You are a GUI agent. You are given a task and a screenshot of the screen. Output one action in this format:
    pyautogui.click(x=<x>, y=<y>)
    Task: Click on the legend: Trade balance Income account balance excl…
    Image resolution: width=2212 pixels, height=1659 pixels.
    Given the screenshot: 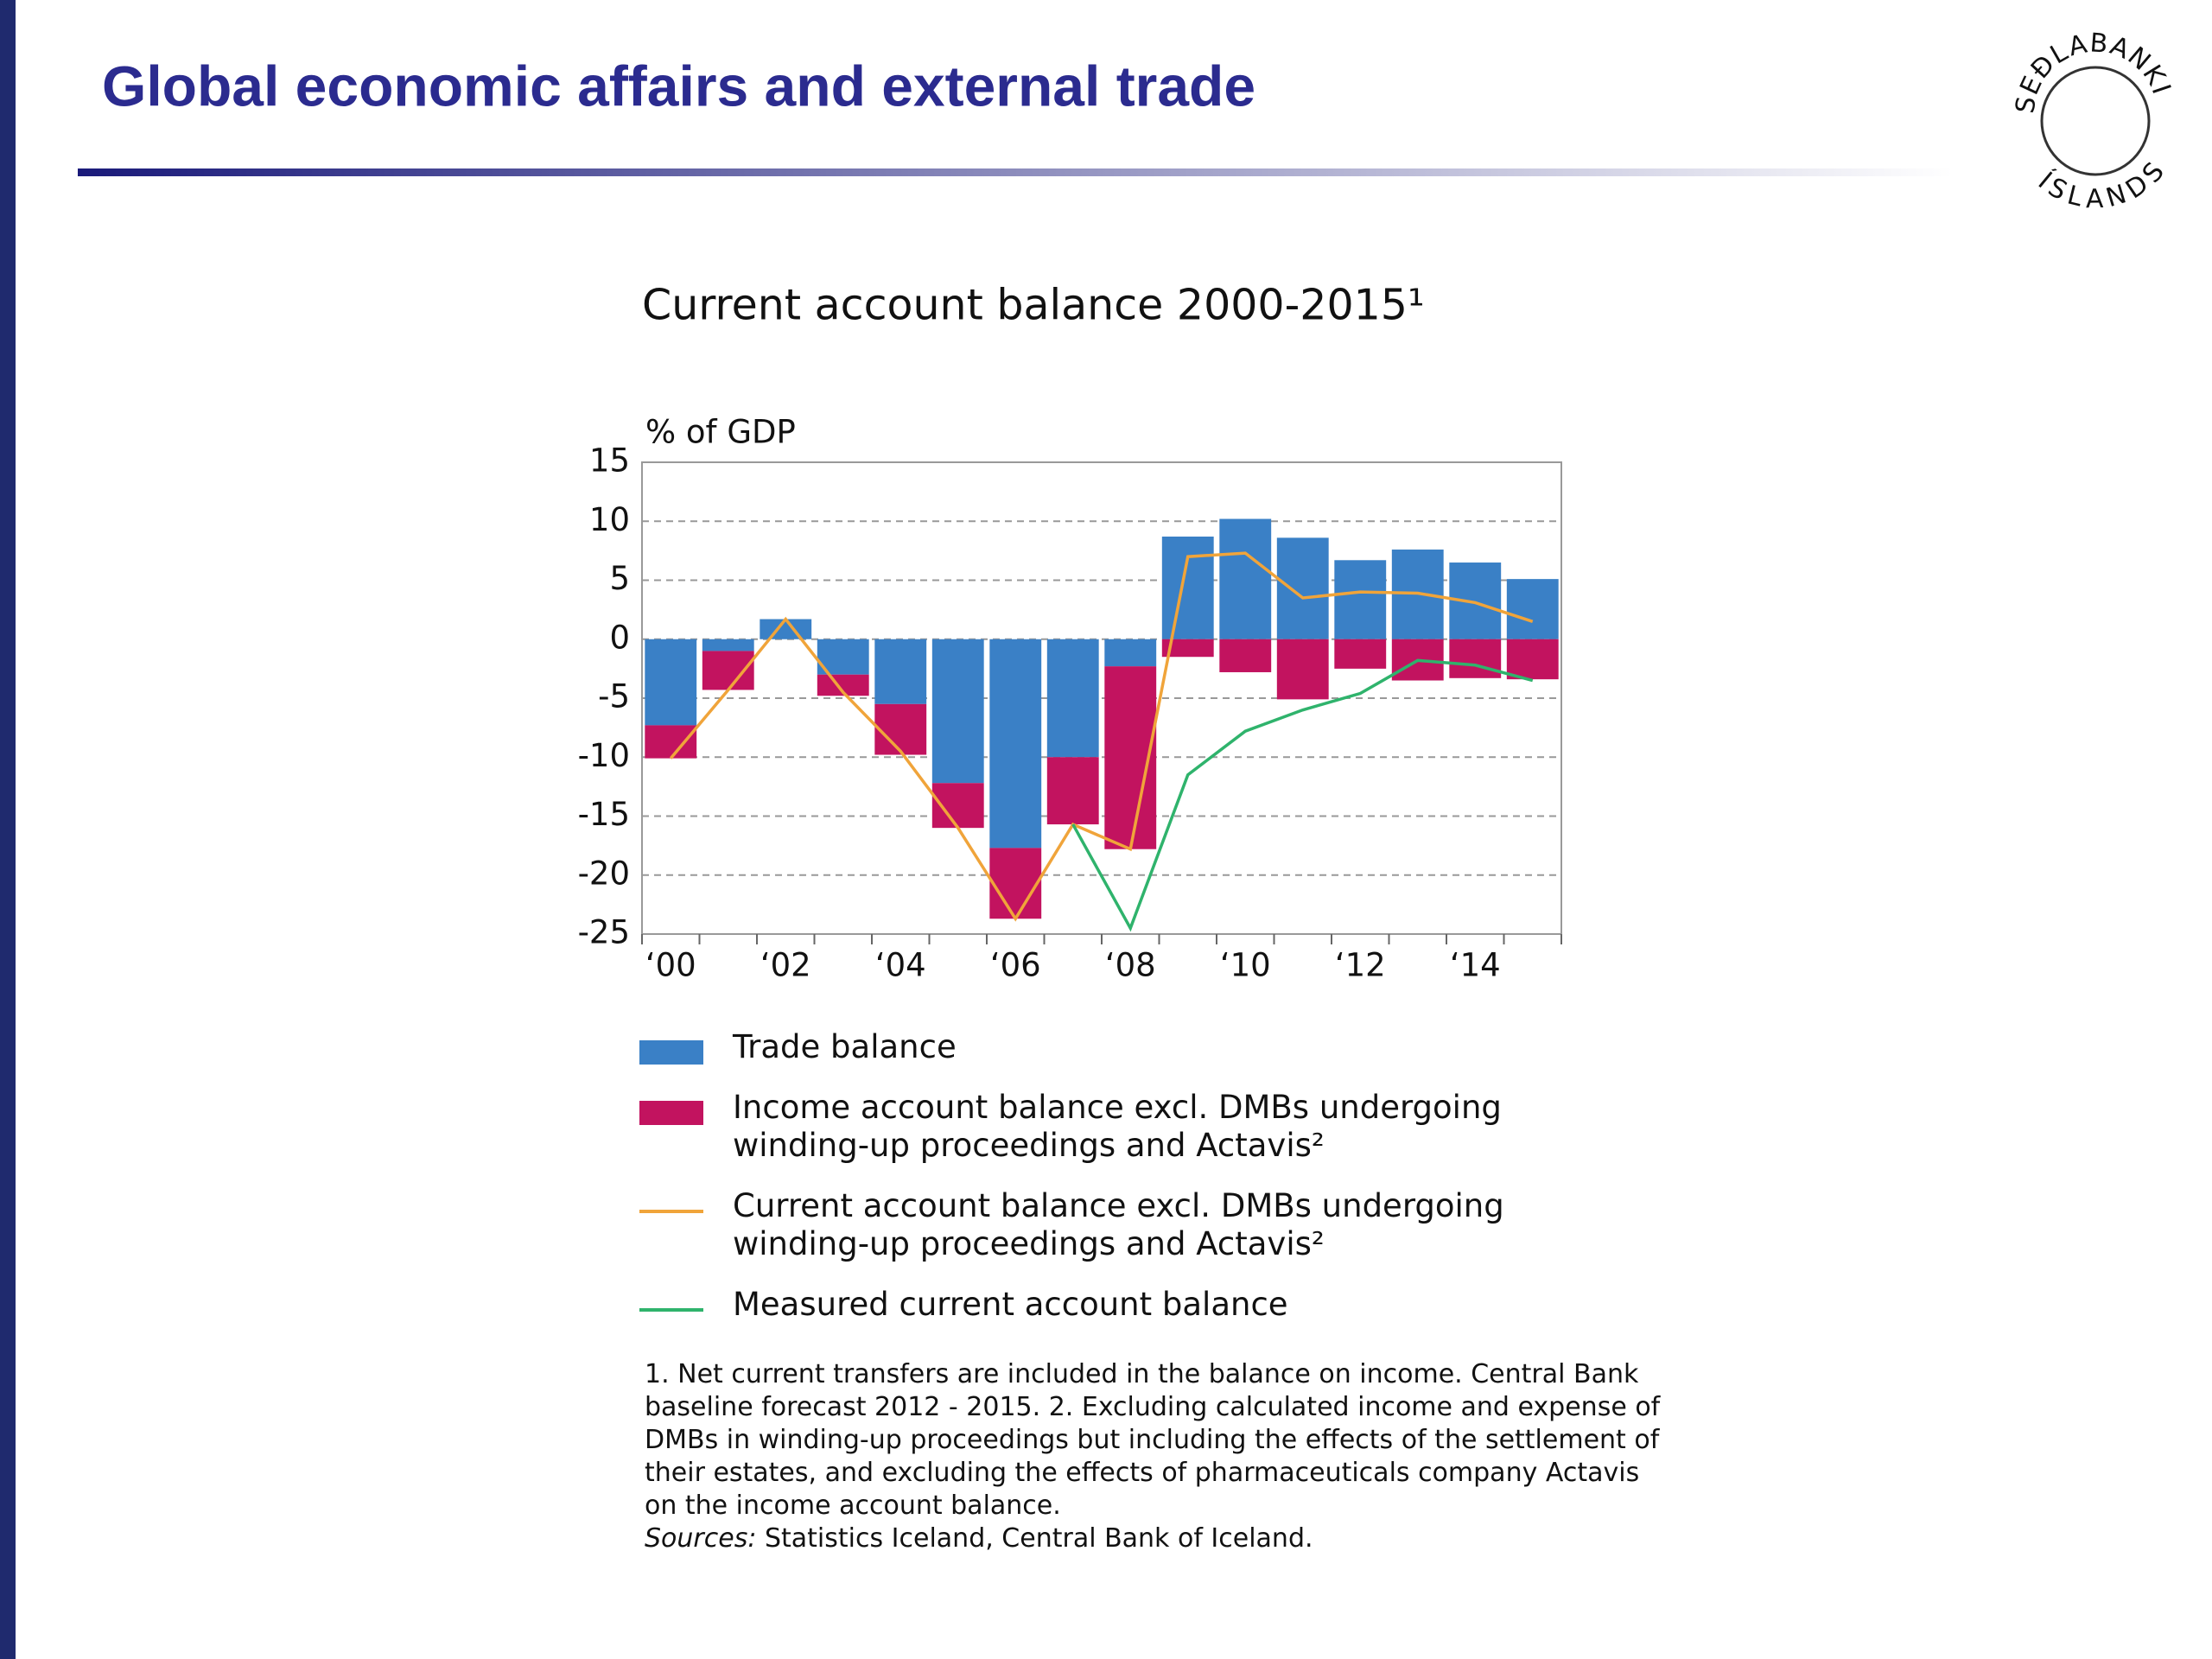 What is the action you would take?
    pyautogui.click(x=1157, y=1187)
    